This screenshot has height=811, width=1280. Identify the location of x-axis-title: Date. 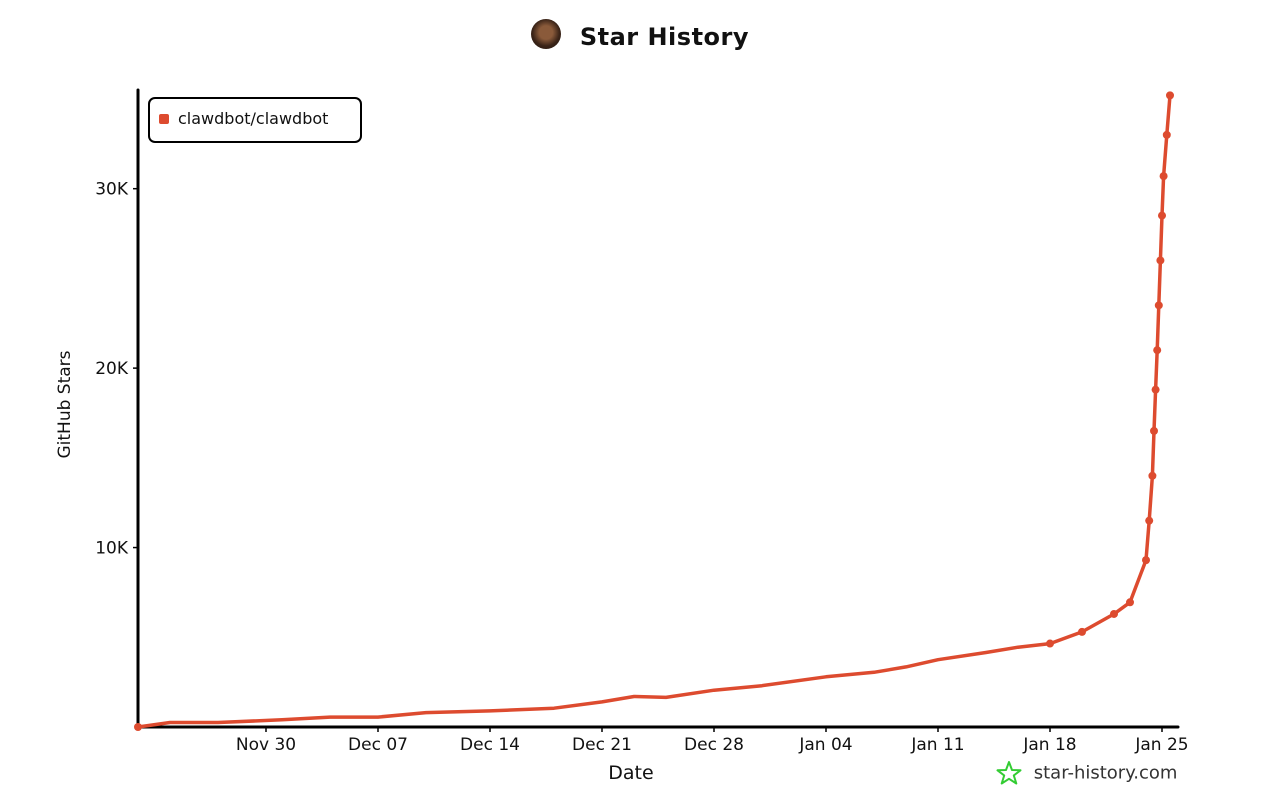
(630, 773).